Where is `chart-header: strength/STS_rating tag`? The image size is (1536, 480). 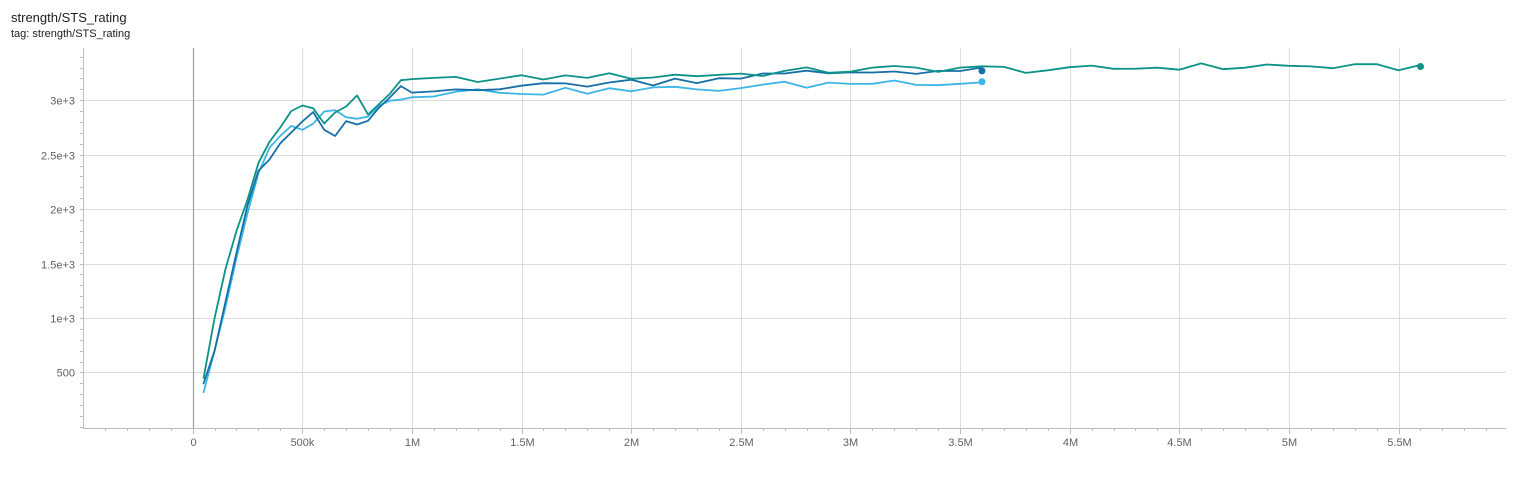
chart-header: strength/STS_rating tag is located at coordinates (70, 25).